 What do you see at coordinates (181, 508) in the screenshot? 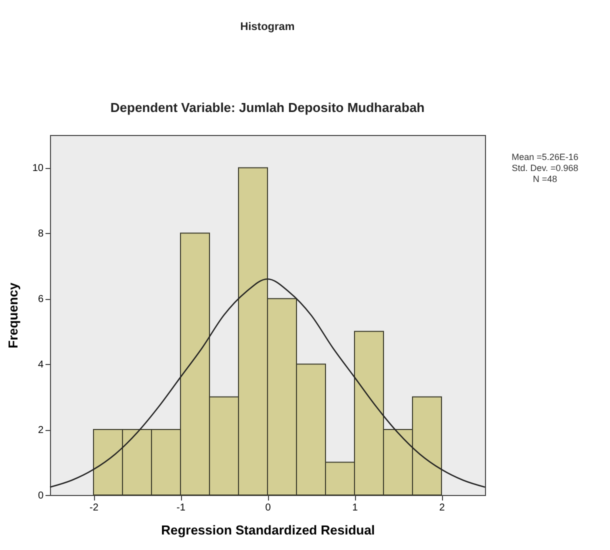
I see `x-tick-label: -1` at bounding box center [181, 508].